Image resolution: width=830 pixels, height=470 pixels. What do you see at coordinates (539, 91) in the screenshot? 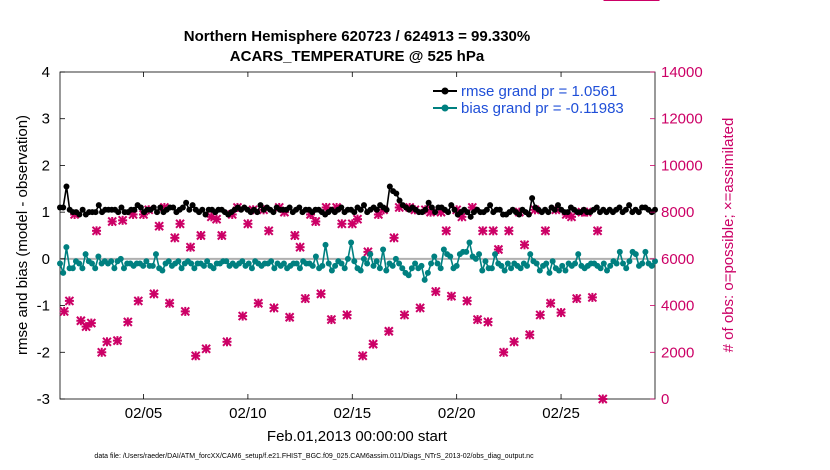
I see `legend-rmse-label: rmse grand pr = 1.0561` at bounding box center [539, 91].